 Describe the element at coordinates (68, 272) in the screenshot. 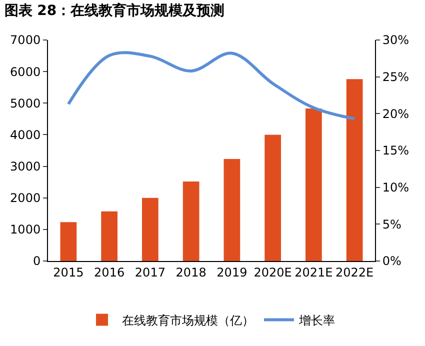

I see `x-tick-label: 2015` at that location.